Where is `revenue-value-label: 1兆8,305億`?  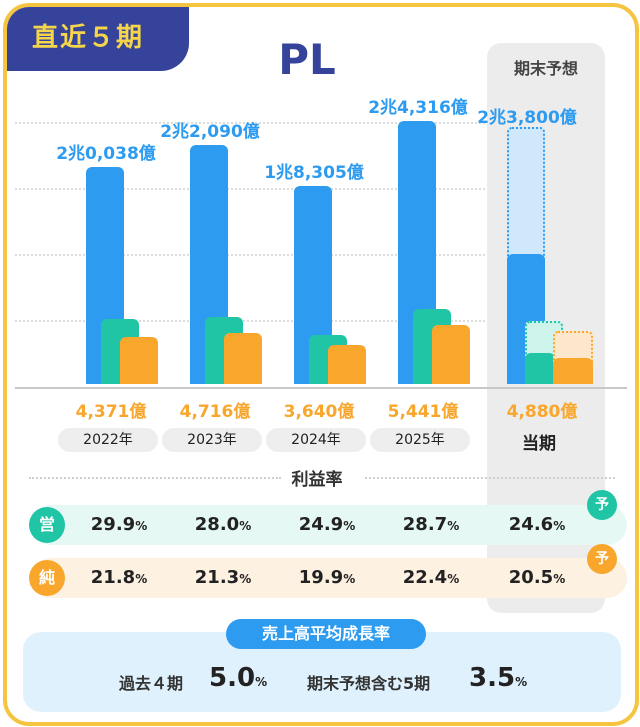
revenue-value-label: 1兆8,305億 is located at coordinates (314, 173).